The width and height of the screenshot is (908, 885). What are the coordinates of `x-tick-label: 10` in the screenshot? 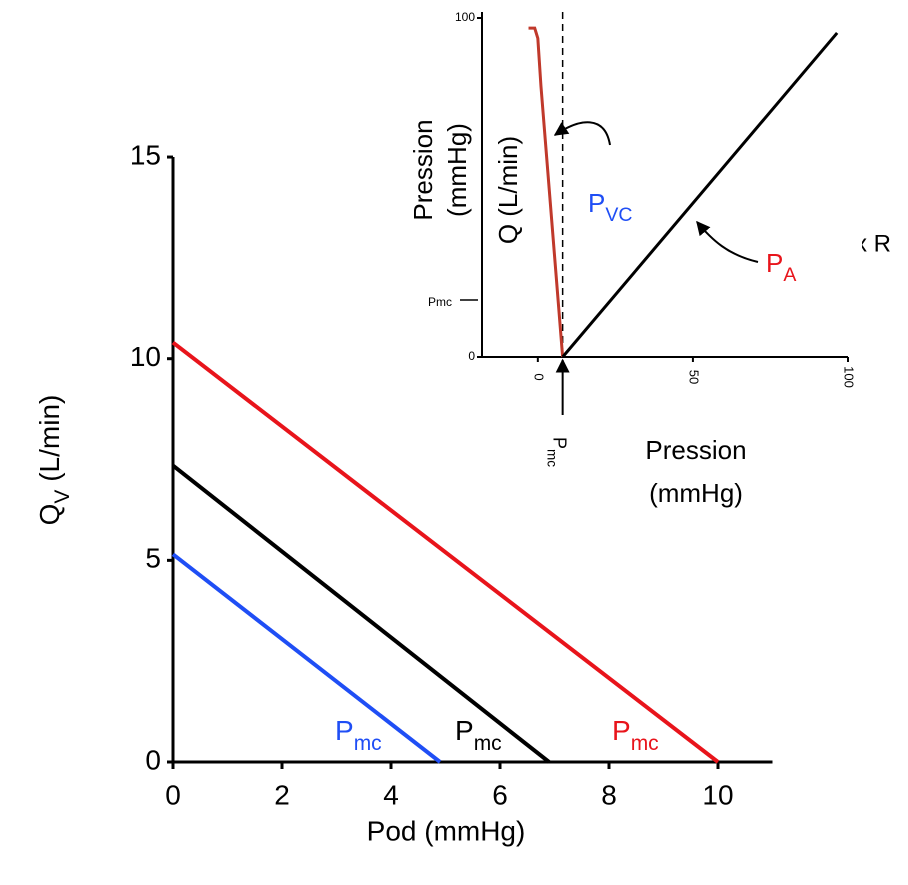 It's located at (717, 794).